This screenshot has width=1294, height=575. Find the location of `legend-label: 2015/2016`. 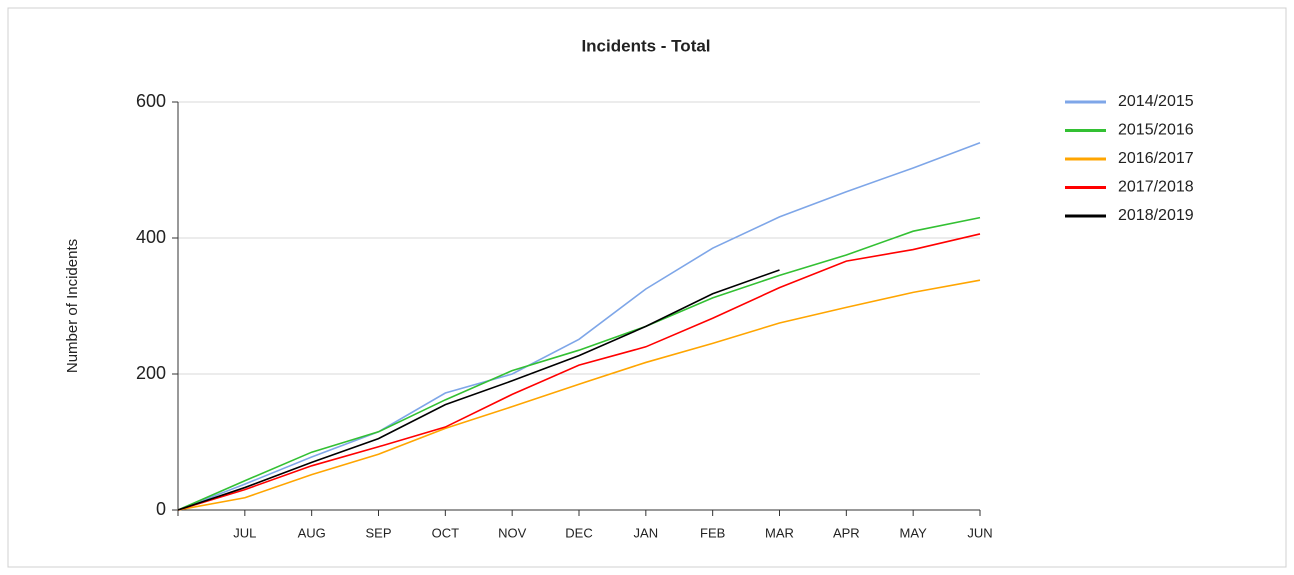

legend-label: 2015/2016 is located at coordinates (1156, 130).